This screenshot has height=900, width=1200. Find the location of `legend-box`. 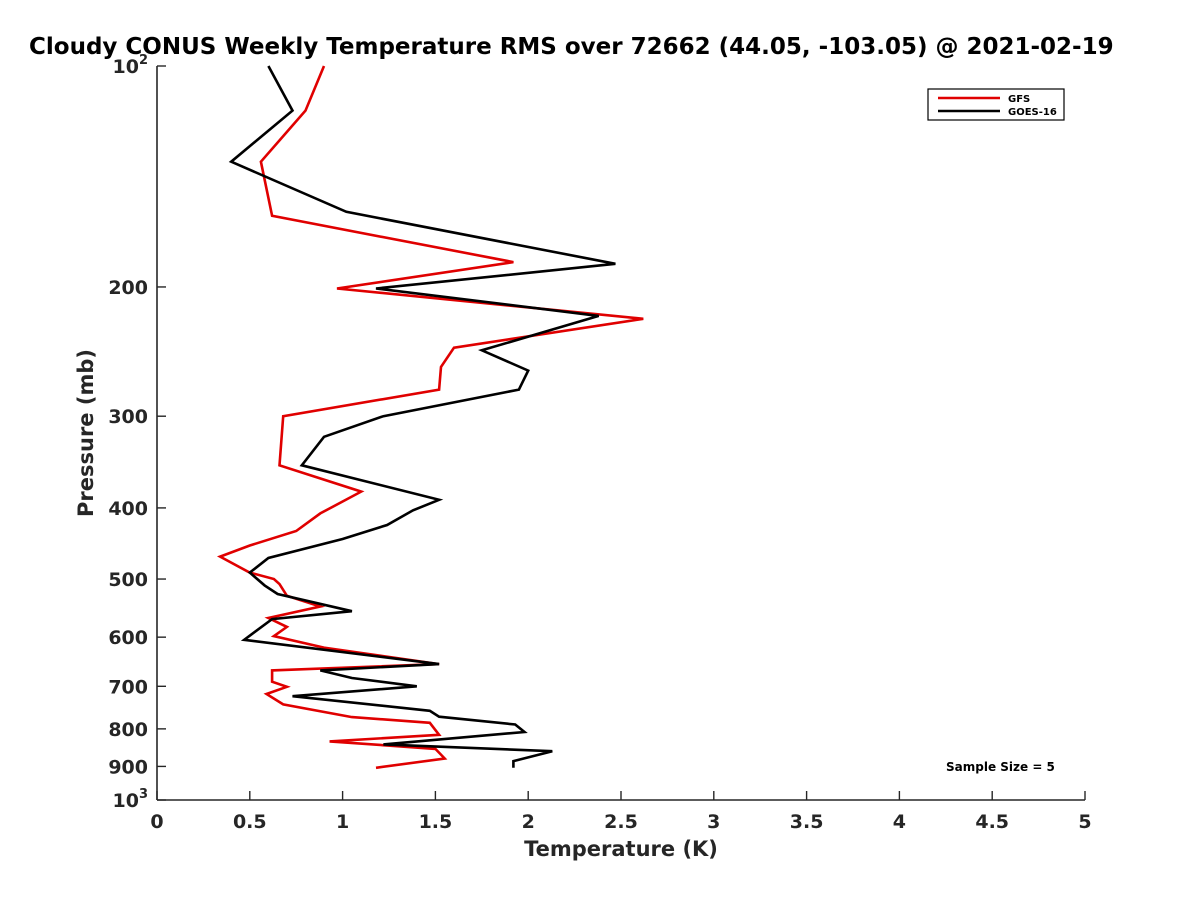

legend-box is located at coordinates (996, 104).